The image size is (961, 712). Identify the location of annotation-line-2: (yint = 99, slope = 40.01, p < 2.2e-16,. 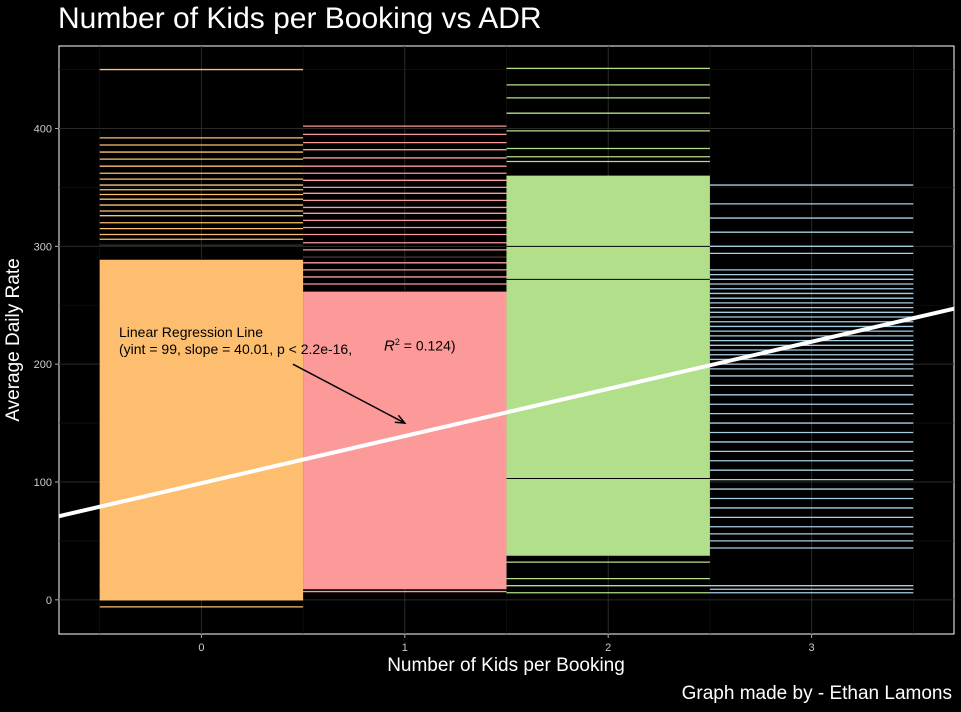
(236, 349).